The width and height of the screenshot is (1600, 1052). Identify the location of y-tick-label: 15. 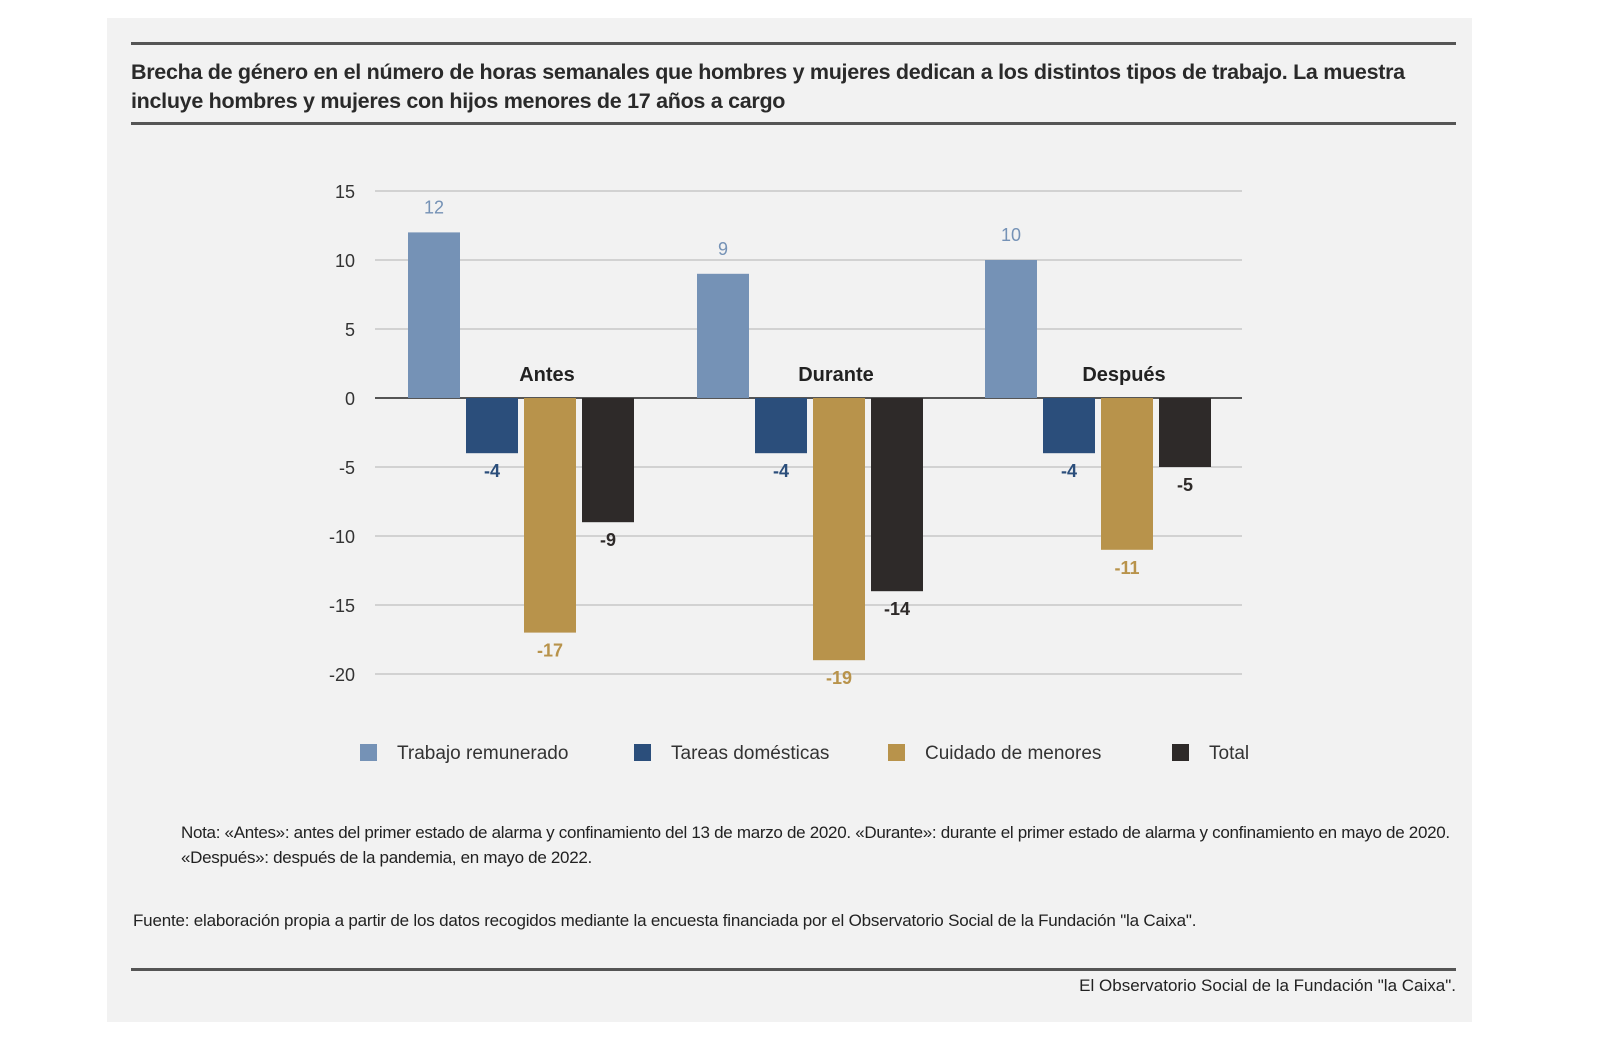
(345, 192).